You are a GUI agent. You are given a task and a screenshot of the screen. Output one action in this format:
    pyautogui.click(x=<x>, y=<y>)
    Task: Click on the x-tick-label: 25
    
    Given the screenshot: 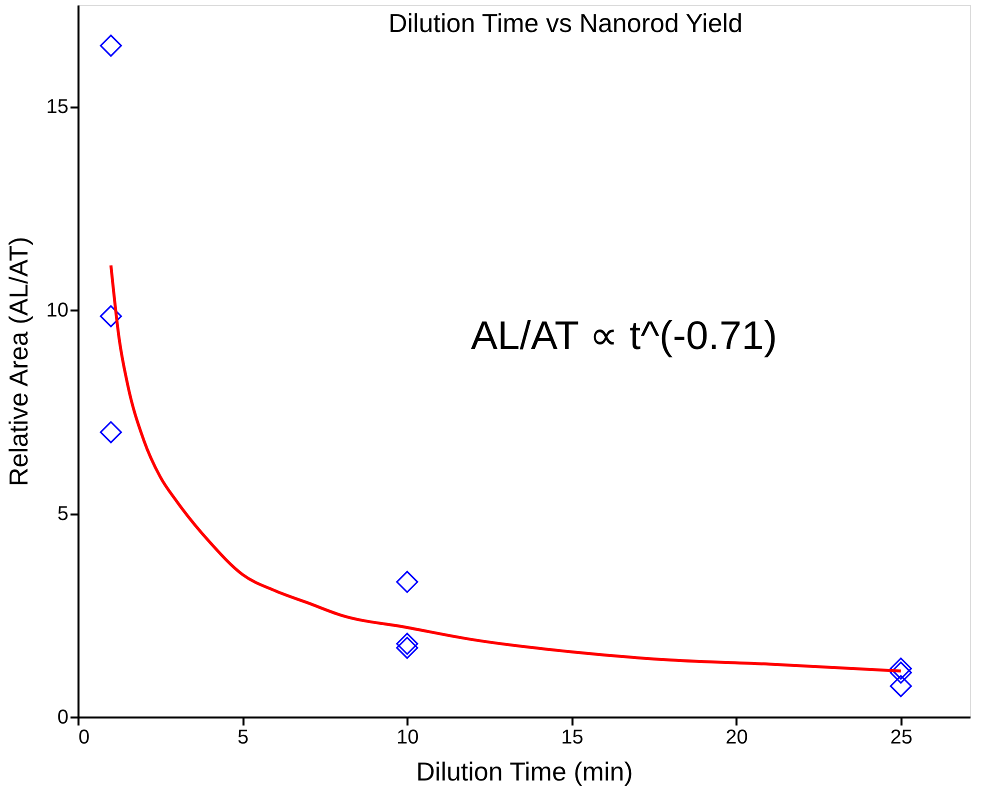 What is the action you would take?
    pyautogui.click(x=901, y=737)
    